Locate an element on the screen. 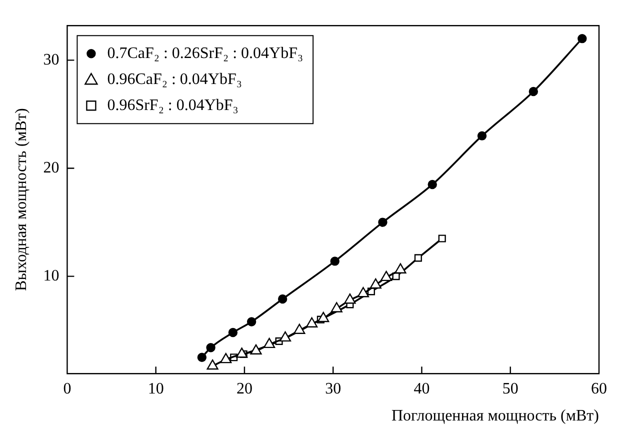 The image size is (621, 438). y-tick-label: 20 is located at coordinates (51, 167).